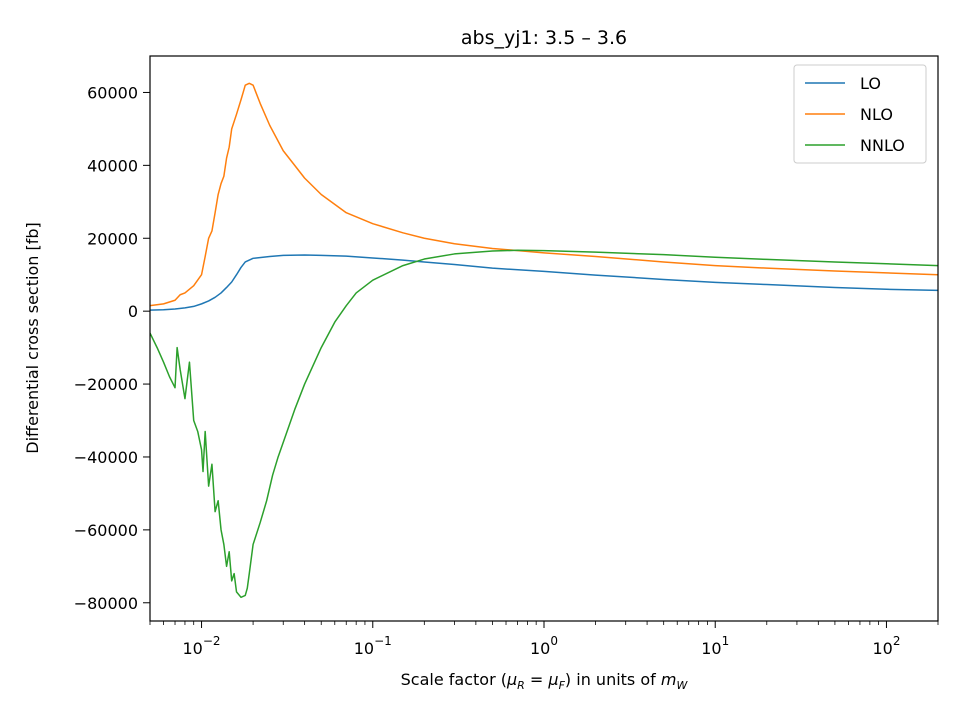  Describe the element at coordinates (133, 311) in the screenshot. I see `y-tick-label: 0` at that location.